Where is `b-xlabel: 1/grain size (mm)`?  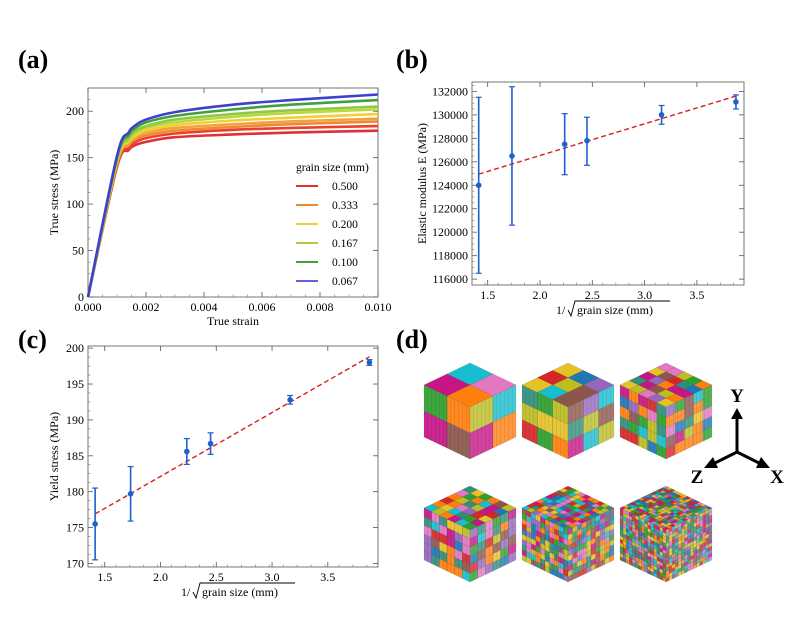
b-xlabel: 1/grain size (mm) is located at coordinates (613, 309).